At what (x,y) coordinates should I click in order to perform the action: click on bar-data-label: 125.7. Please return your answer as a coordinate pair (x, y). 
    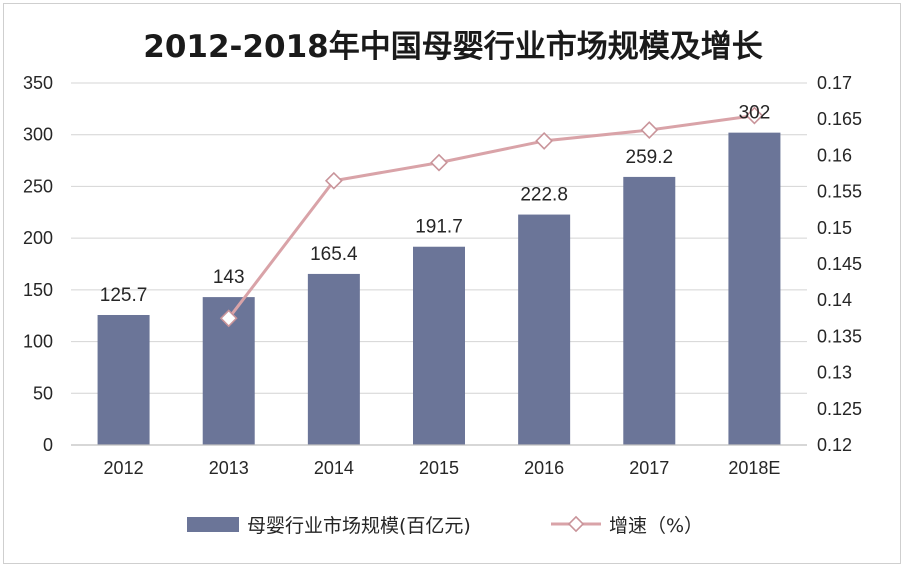
    Looking at the image, I should click on (124, 295).